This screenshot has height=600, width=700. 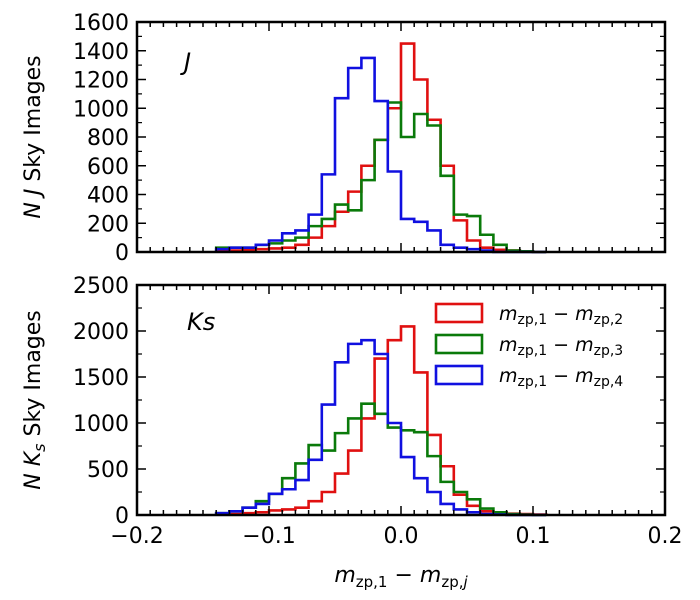 What do you see at coordinates (101, 52) in the screenshot?
I see `top-y-tick-label: 1400` at bounding box center [101, 52].